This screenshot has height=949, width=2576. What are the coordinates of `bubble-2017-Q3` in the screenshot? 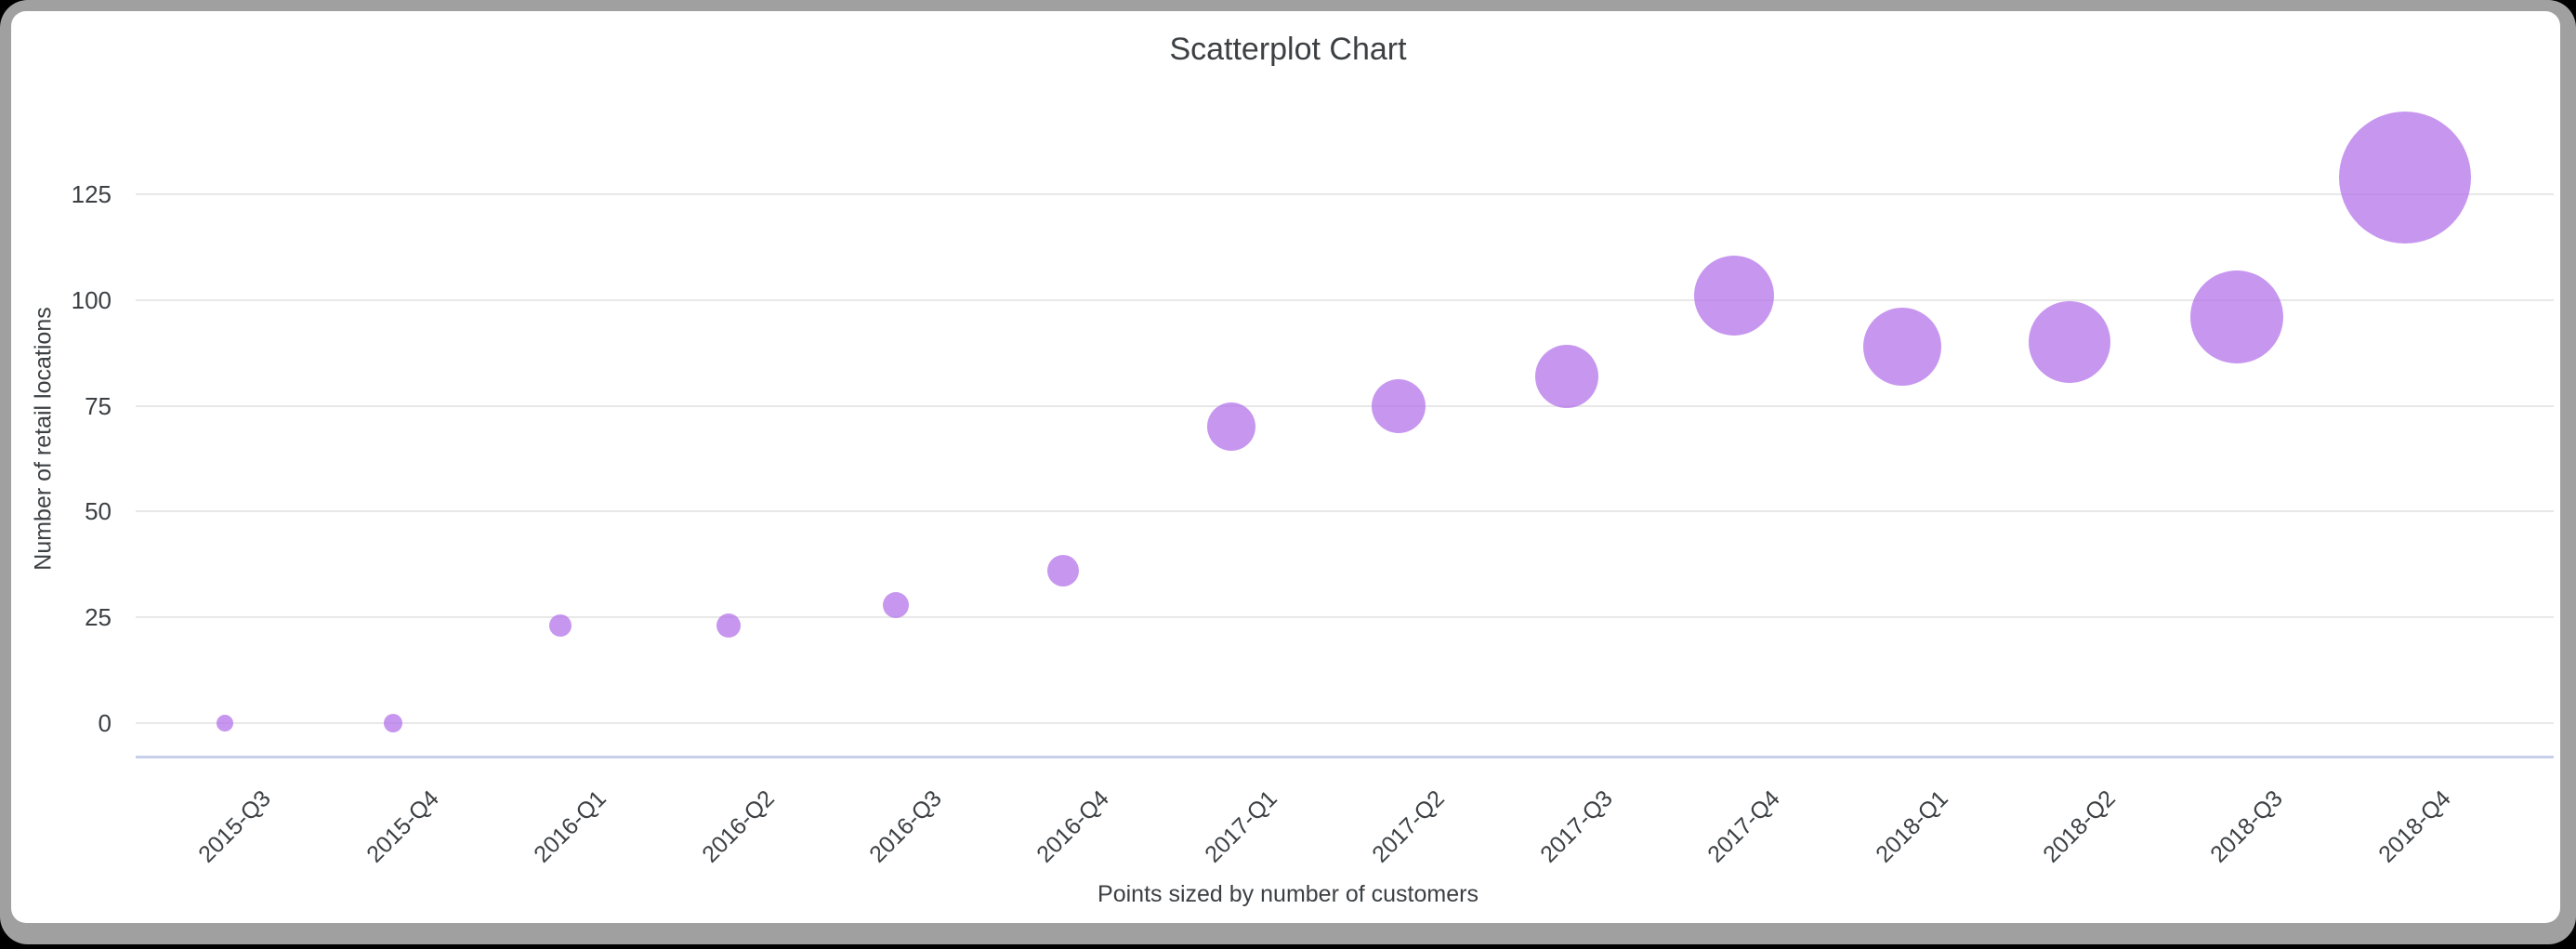 It's located at (1566, 376).